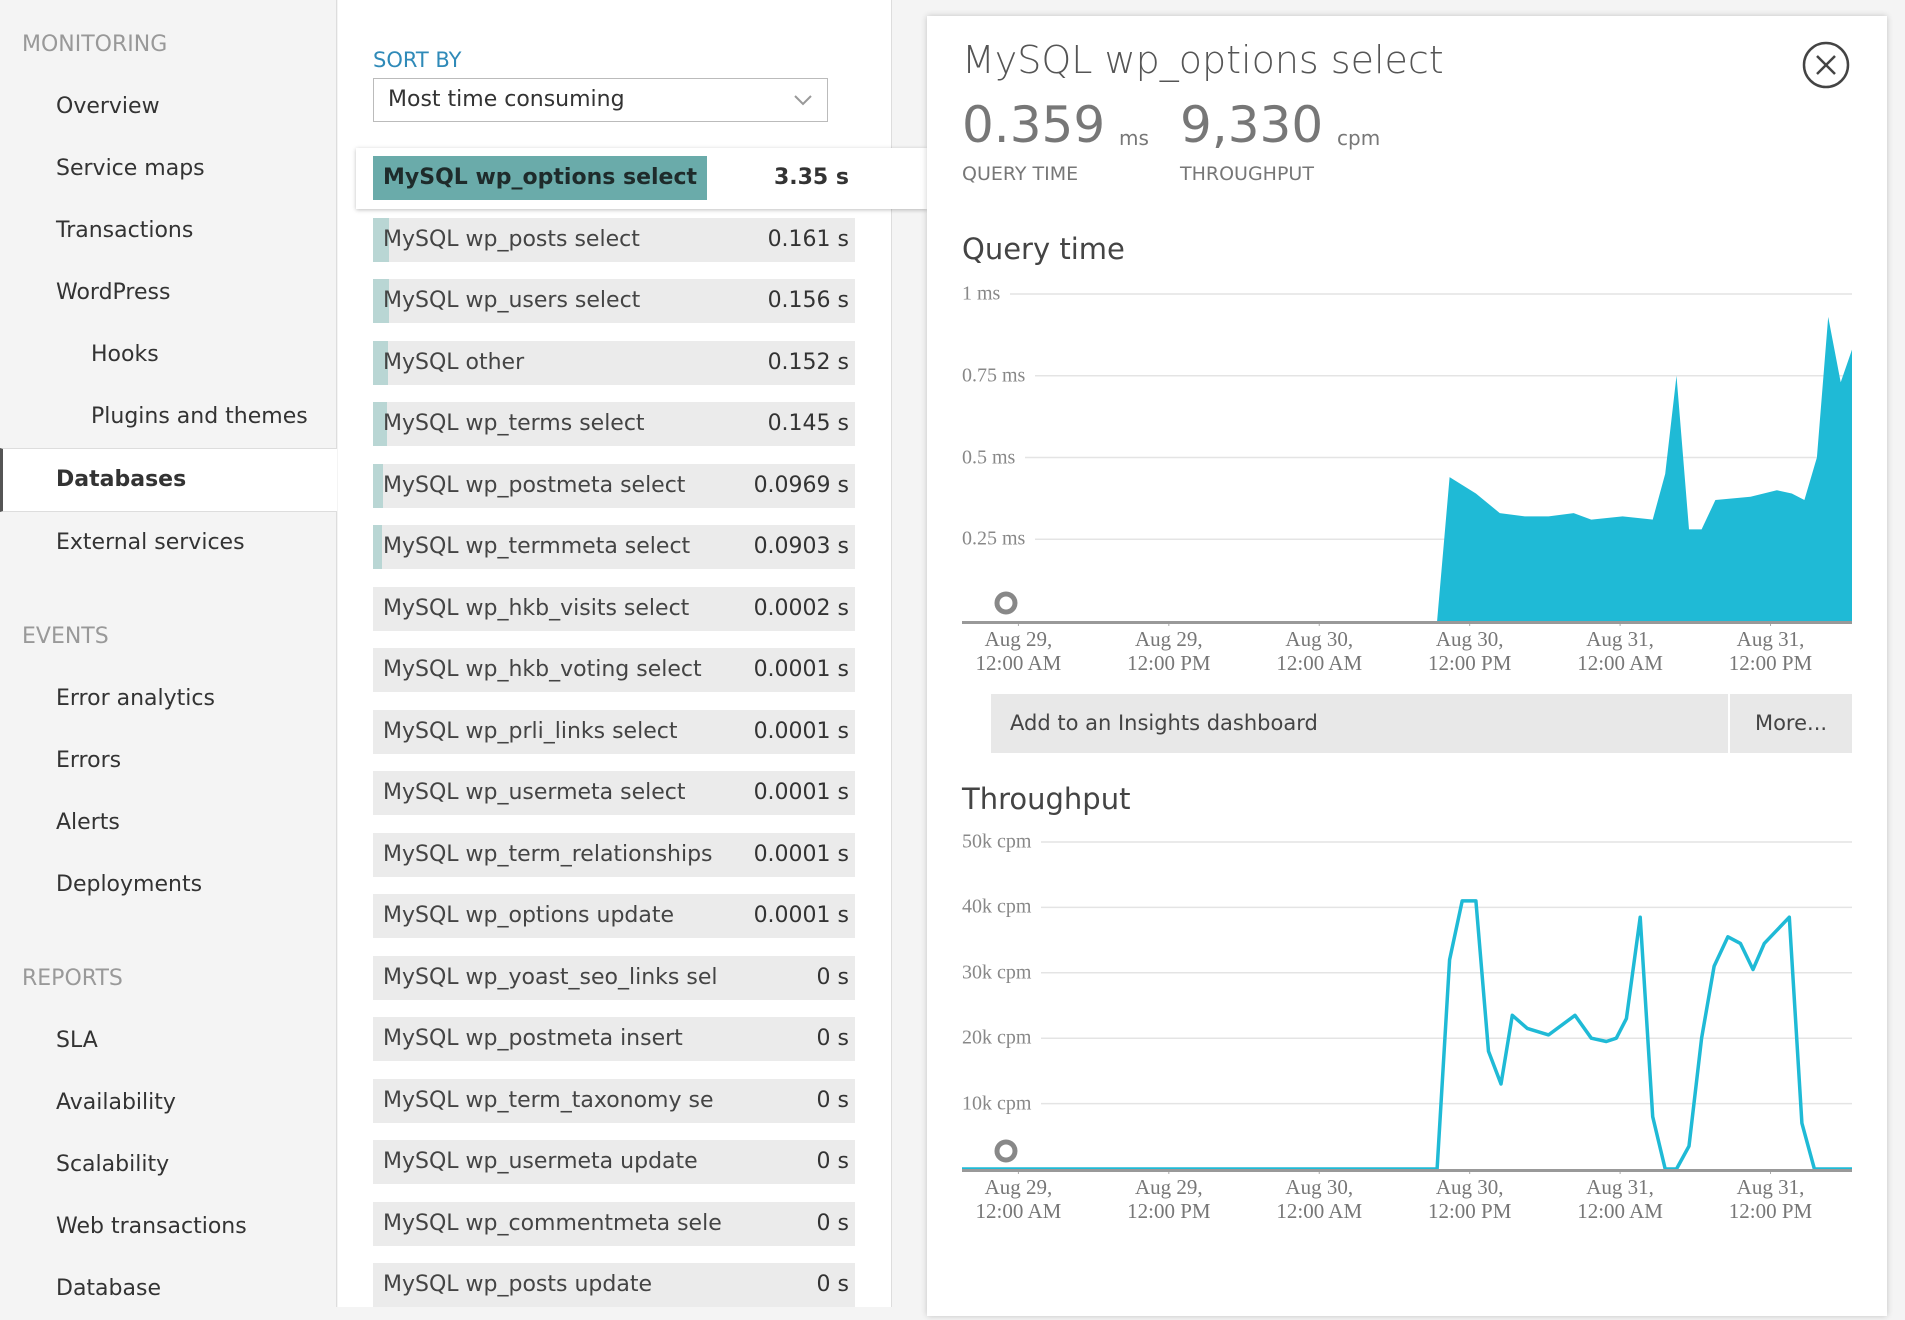 The width and height of the screenshot is (1905, 1320). What do you see at coordinates (805, 301) in the screenshot?
I see `query-time: 0.156 s` at bounding box center [805, 301].